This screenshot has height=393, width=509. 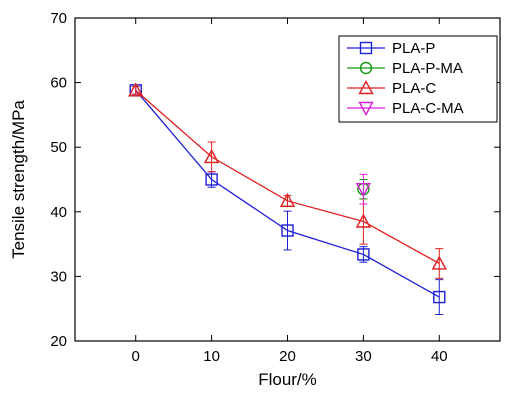 I want to click on legend: PLA-P PLA-P-MA PLA-C PLA-C-MA, so click(x=418, y=79).